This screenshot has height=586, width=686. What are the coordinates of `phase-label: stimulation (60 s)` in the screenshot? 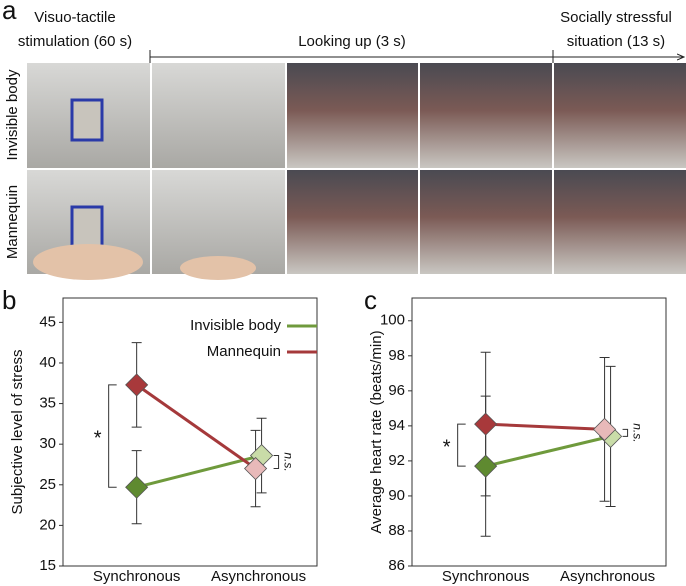 It's located at (75, 41).